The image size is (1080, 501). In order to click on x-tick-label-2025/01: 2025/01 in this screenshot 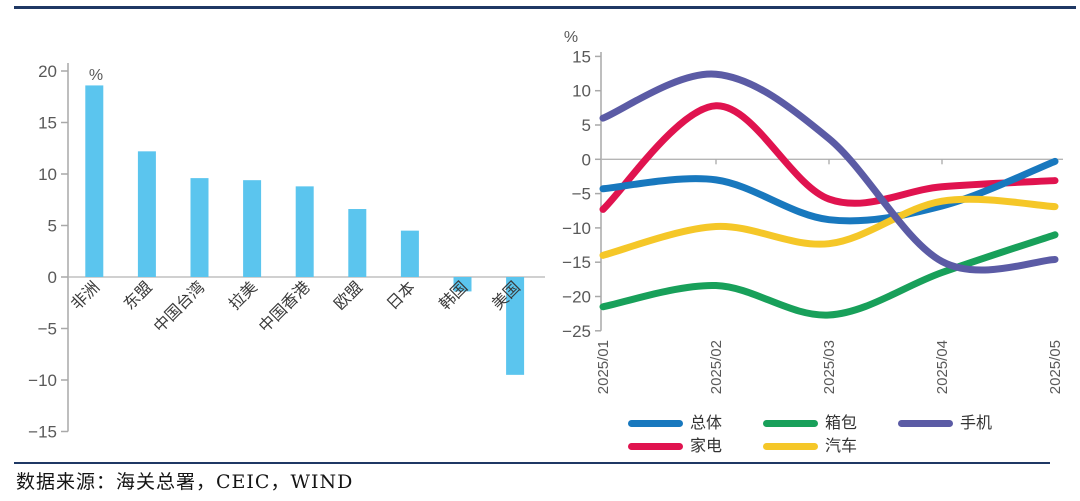, I will do `click(603, 367)`.